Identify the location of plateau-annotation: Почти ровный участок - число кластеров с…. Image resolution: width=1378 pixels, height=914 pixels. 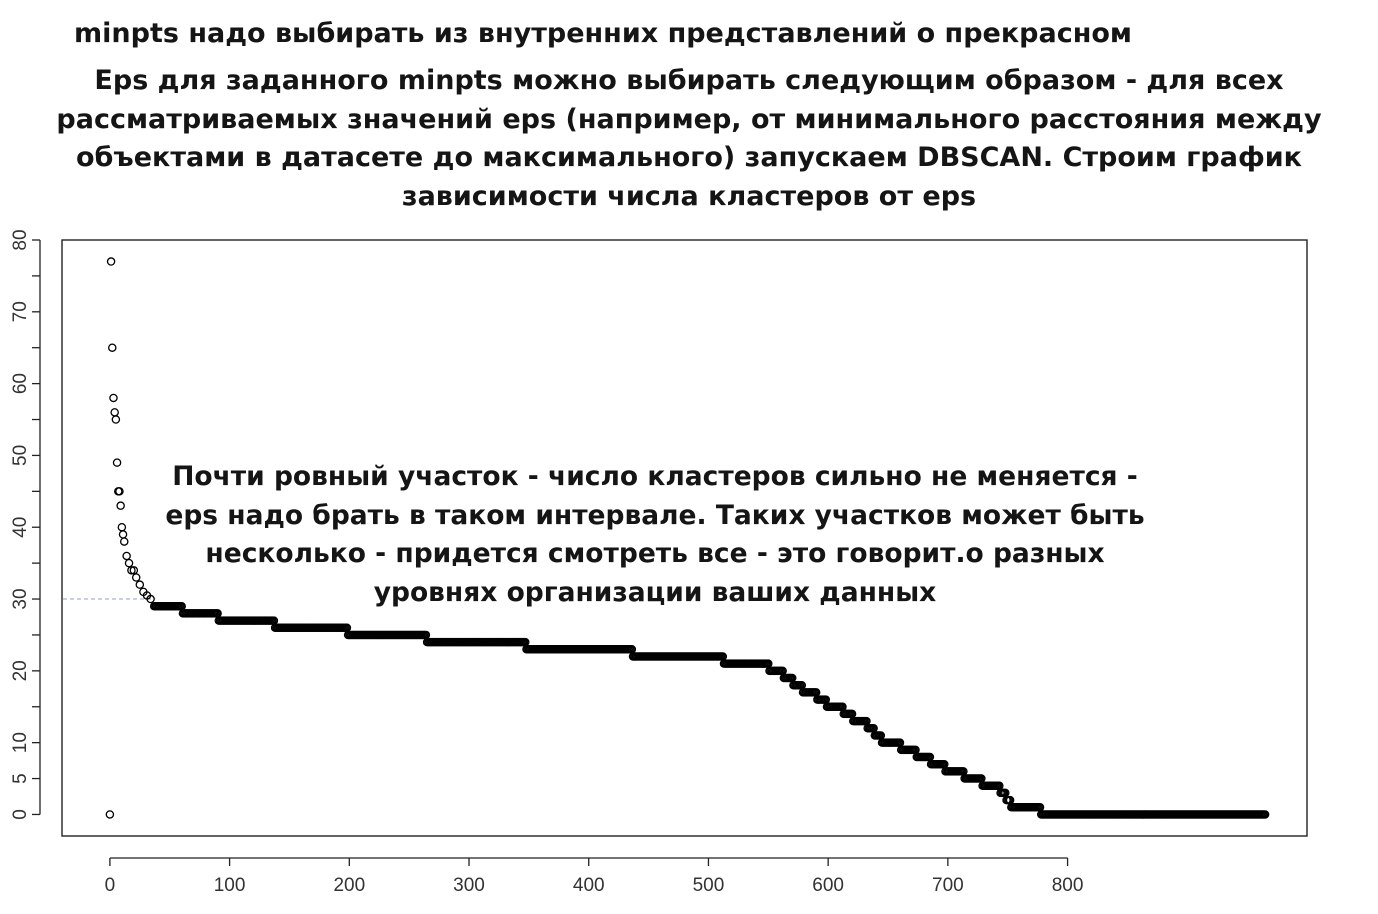
(655, 535).